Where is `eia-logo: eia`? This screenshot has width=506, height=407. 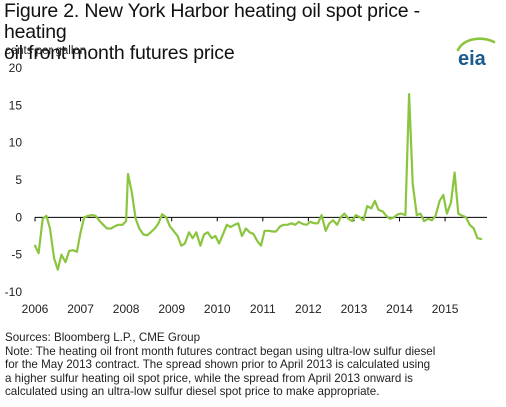
eia-logo: eia is located at coordinates (476, 52).